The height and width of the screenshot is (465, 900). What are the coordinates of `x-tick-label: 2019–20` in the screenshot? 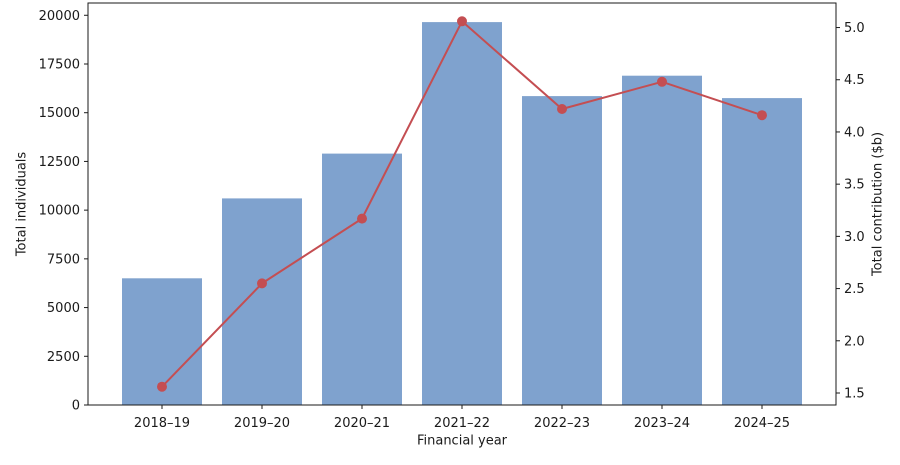 It's located at (262, 423).